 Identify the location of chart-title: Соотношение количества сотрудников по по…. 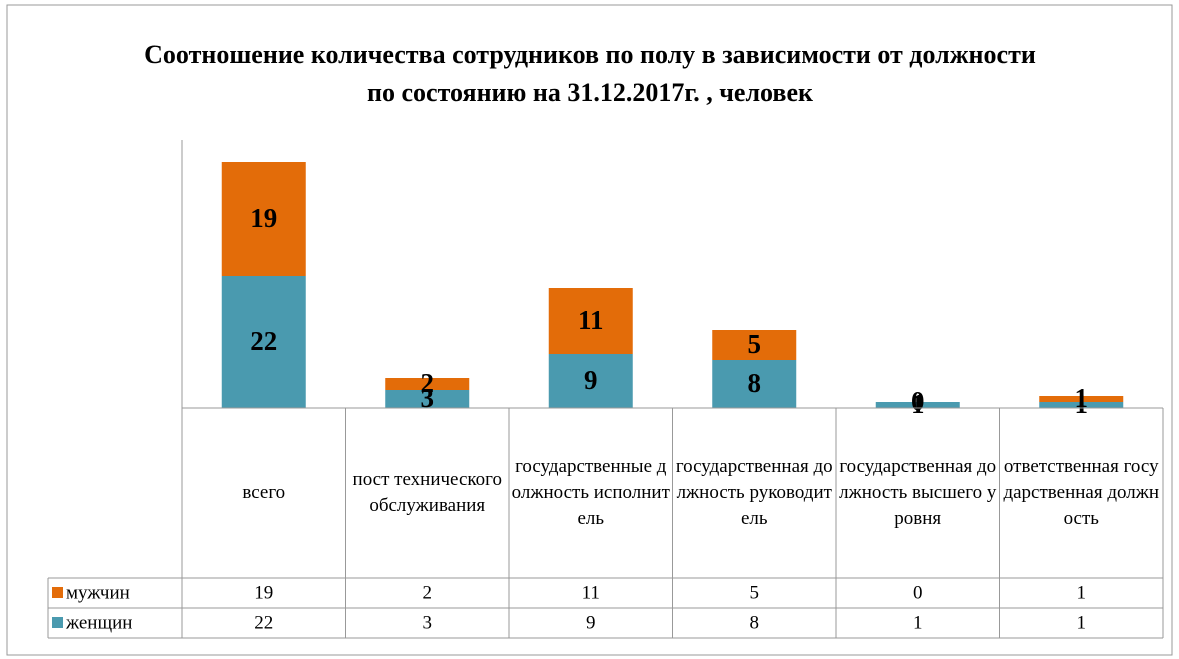
(590, 73).